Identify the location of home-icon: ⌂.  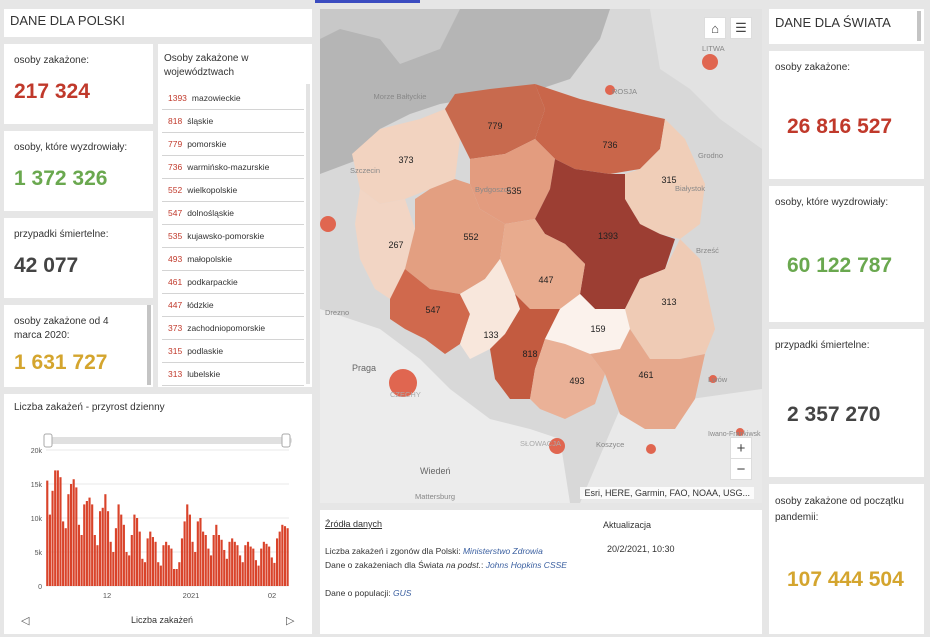
(715, 28).